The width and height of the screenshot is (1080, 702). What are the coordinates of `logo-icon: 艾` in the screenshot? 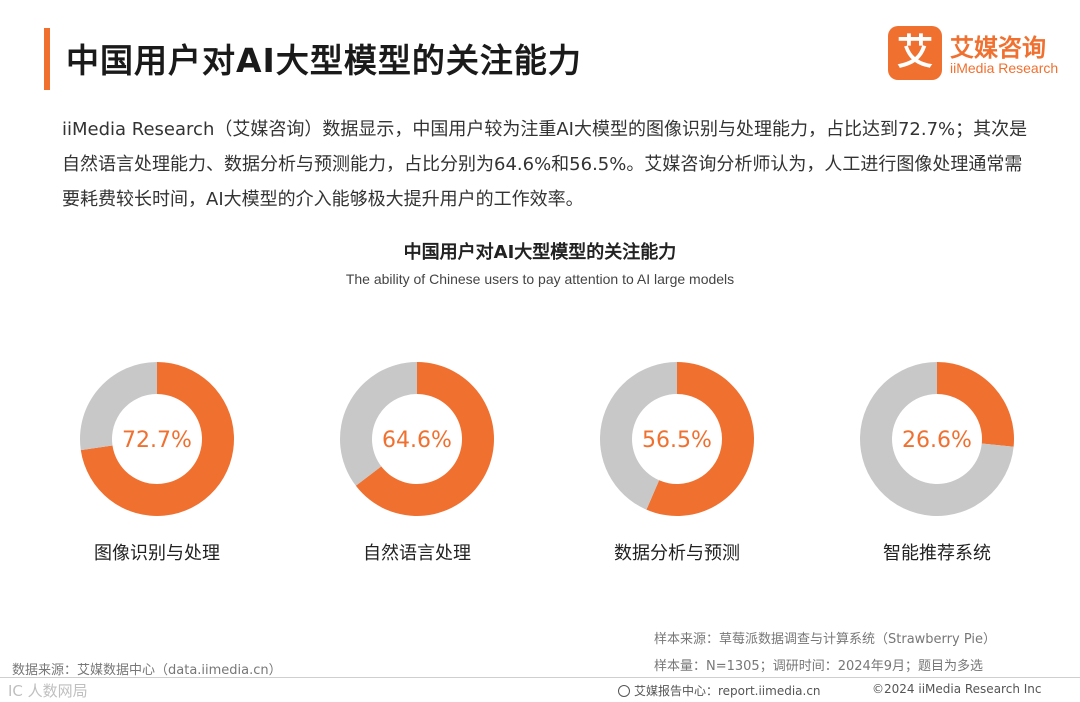 It's located at (915, 53).